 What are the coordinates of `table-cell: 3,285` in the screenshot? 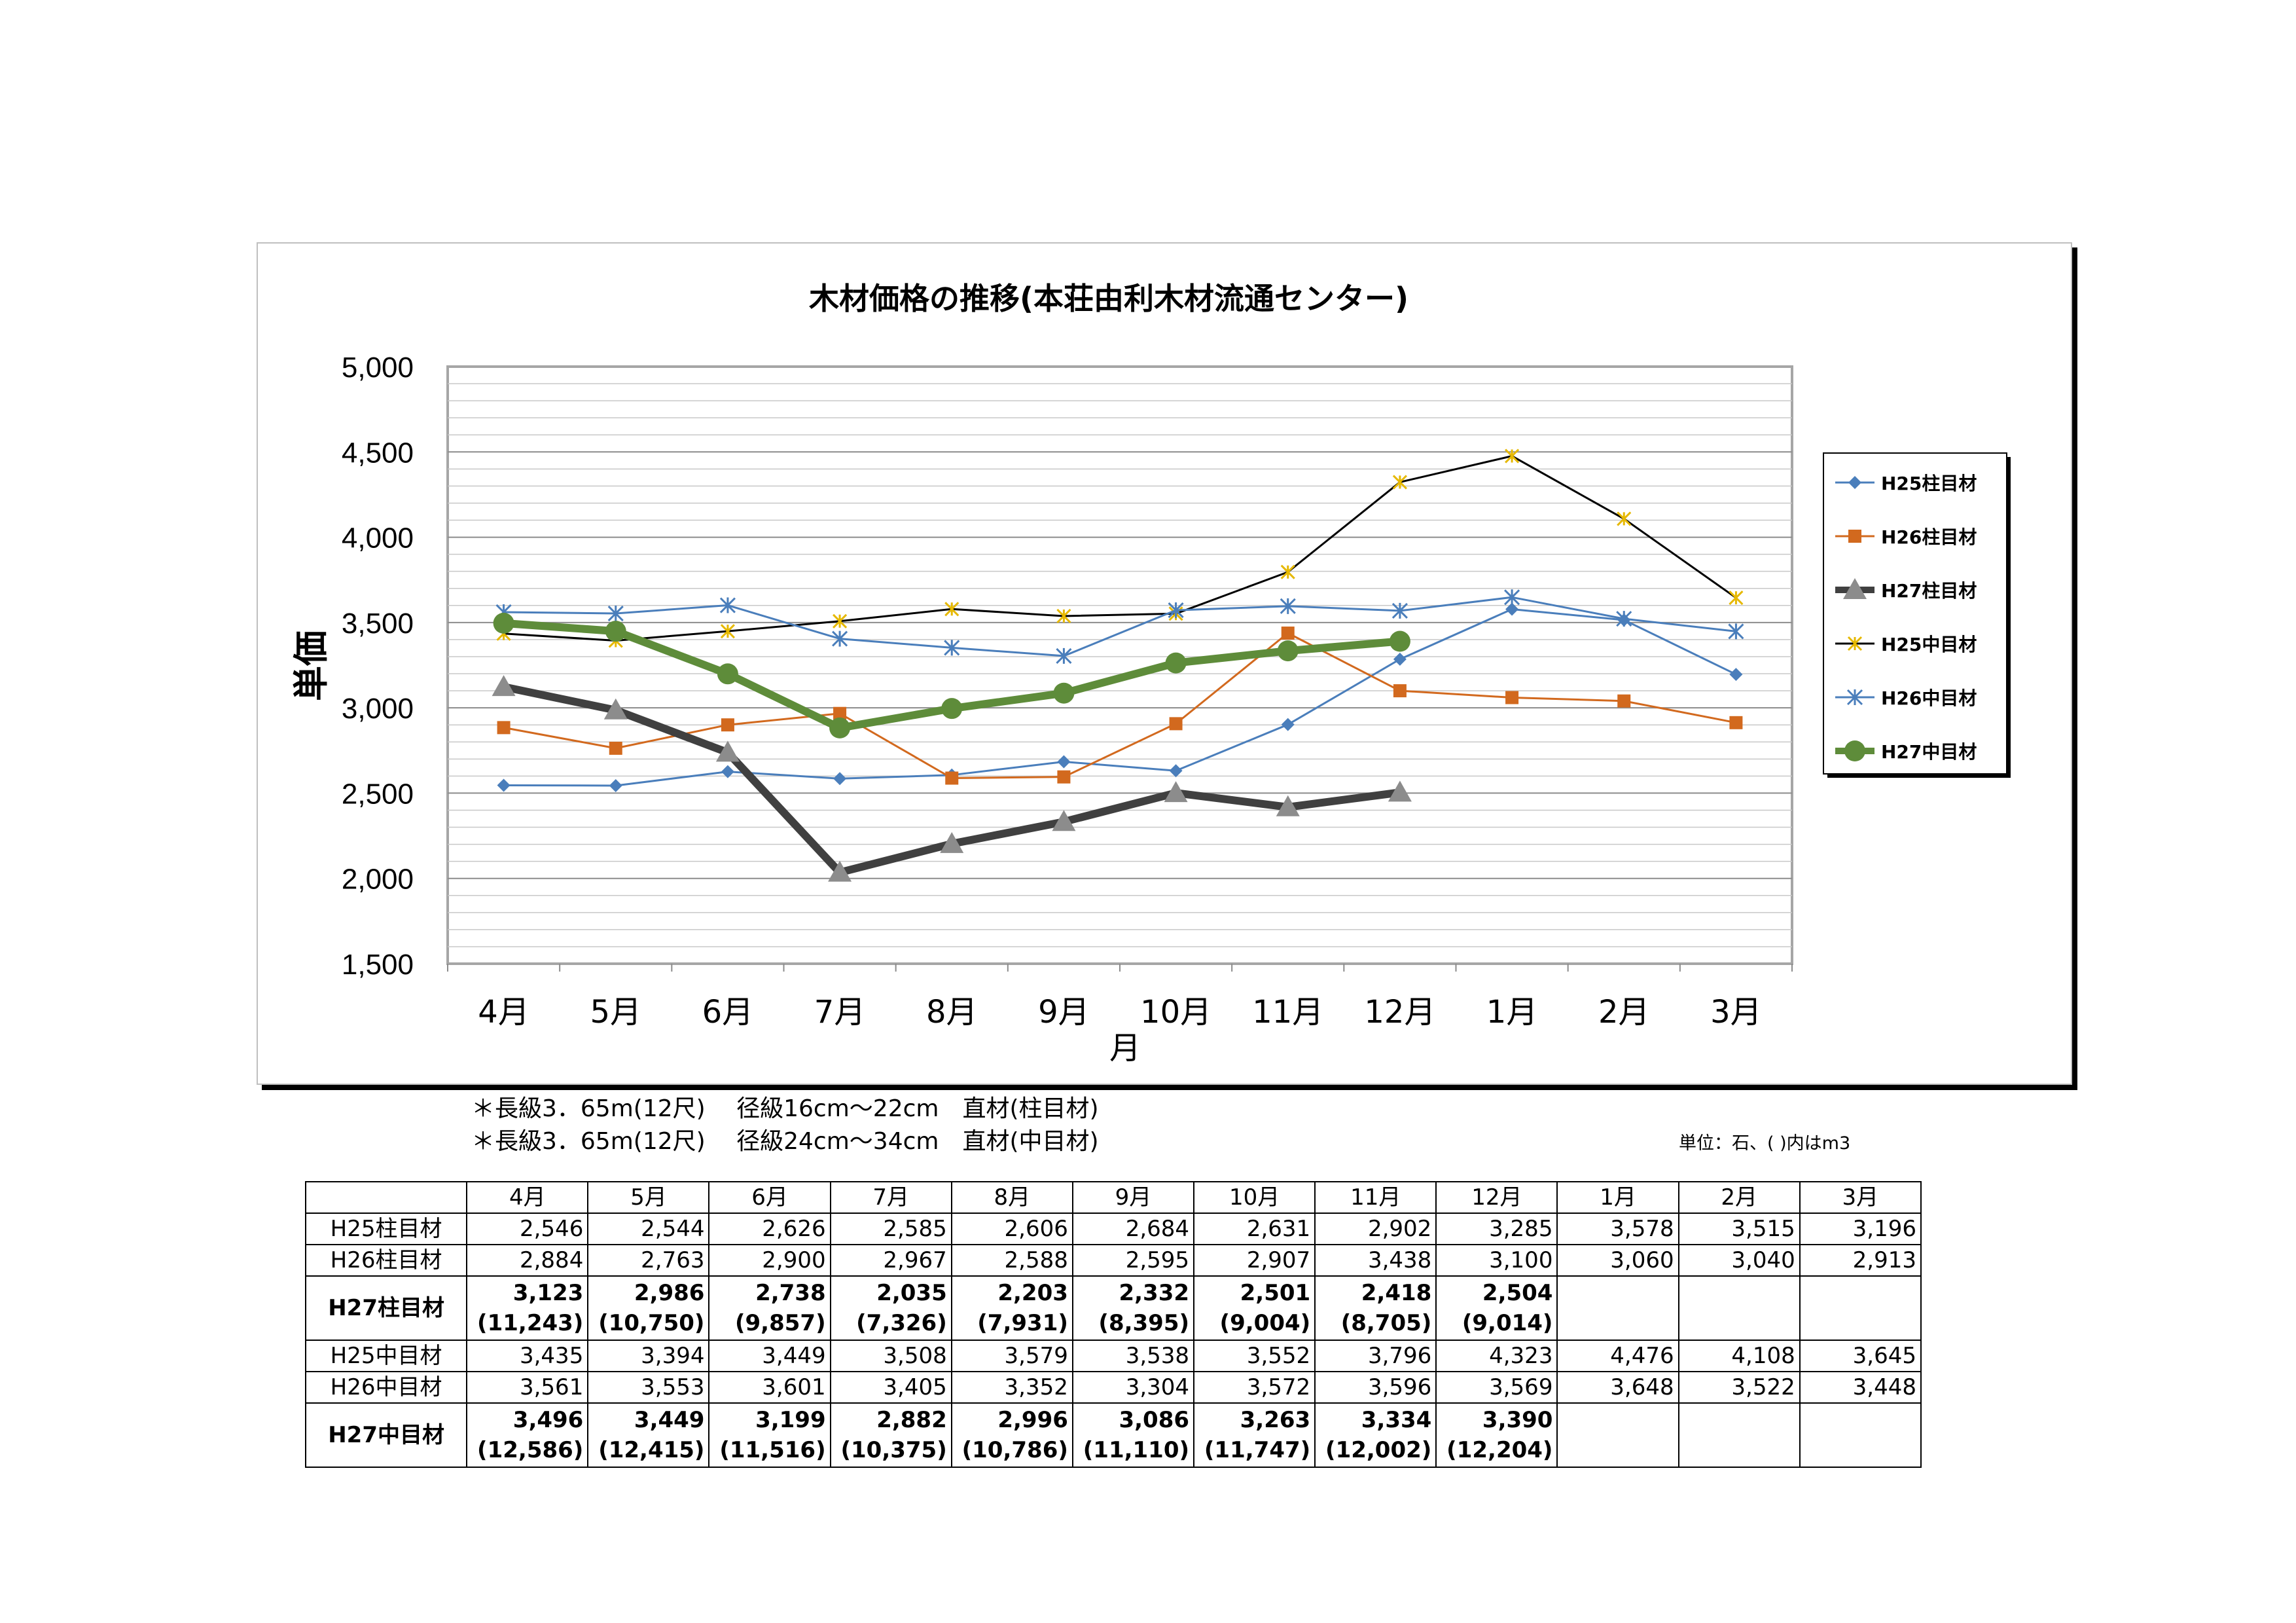 It's located at (1496, 1229).